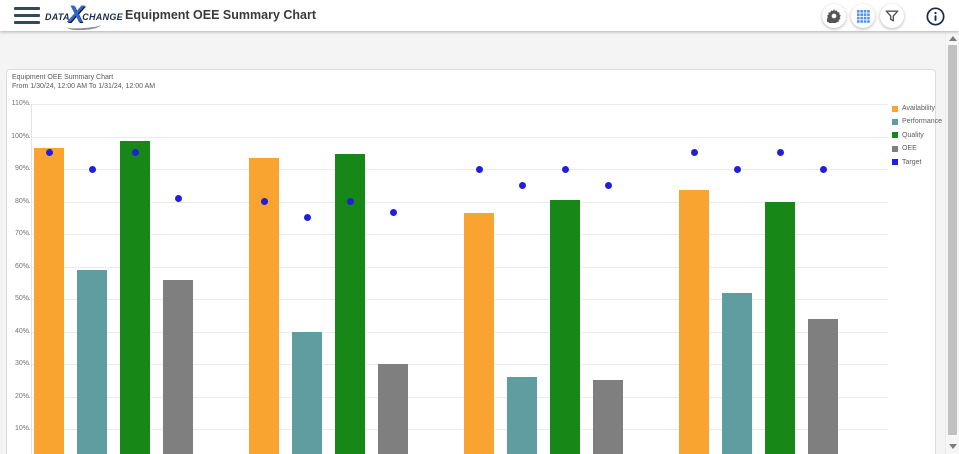 This screenshot has width=959, height=454. Describe the element at coordinates (608, 185) in the screenshot. I see `target-dot-mazak-oee` at that location.